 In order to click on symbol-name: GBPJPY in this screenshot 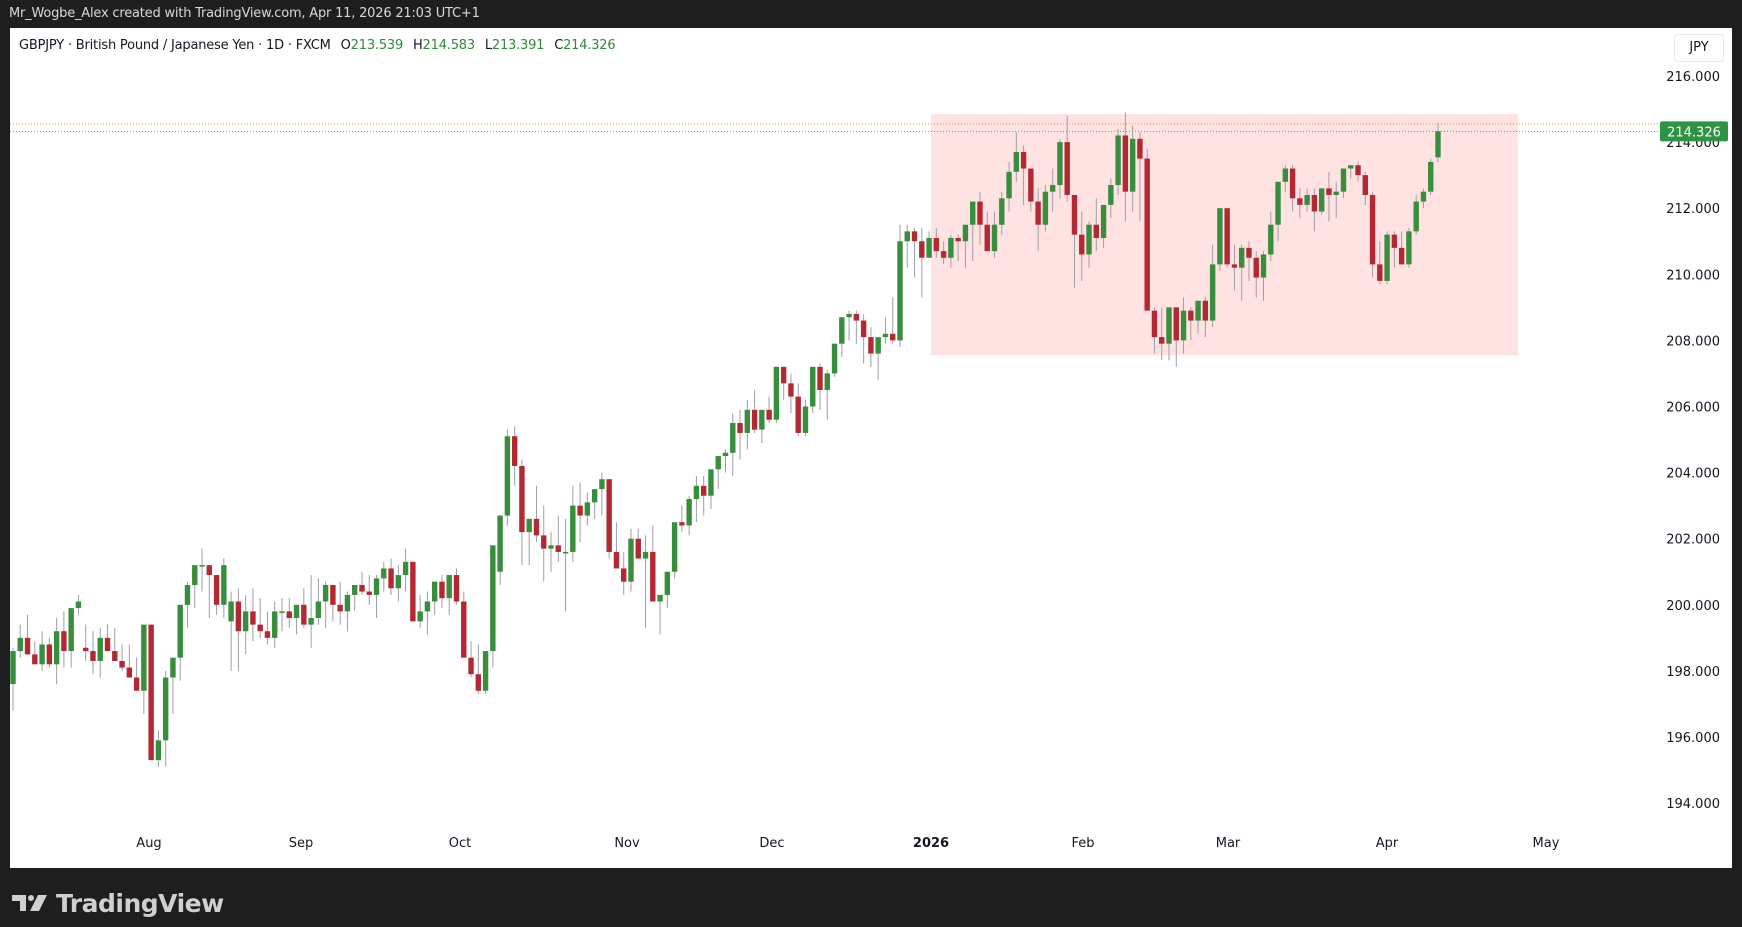, I will do `click(41, 45)`.